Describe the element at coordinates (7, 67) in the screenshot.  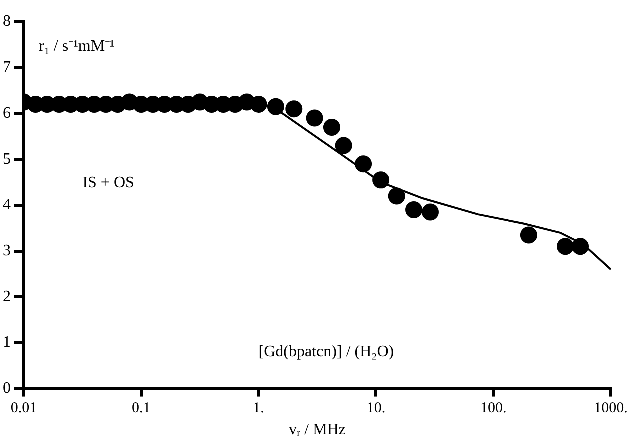
I see `y-tick-label: 7` at that location.